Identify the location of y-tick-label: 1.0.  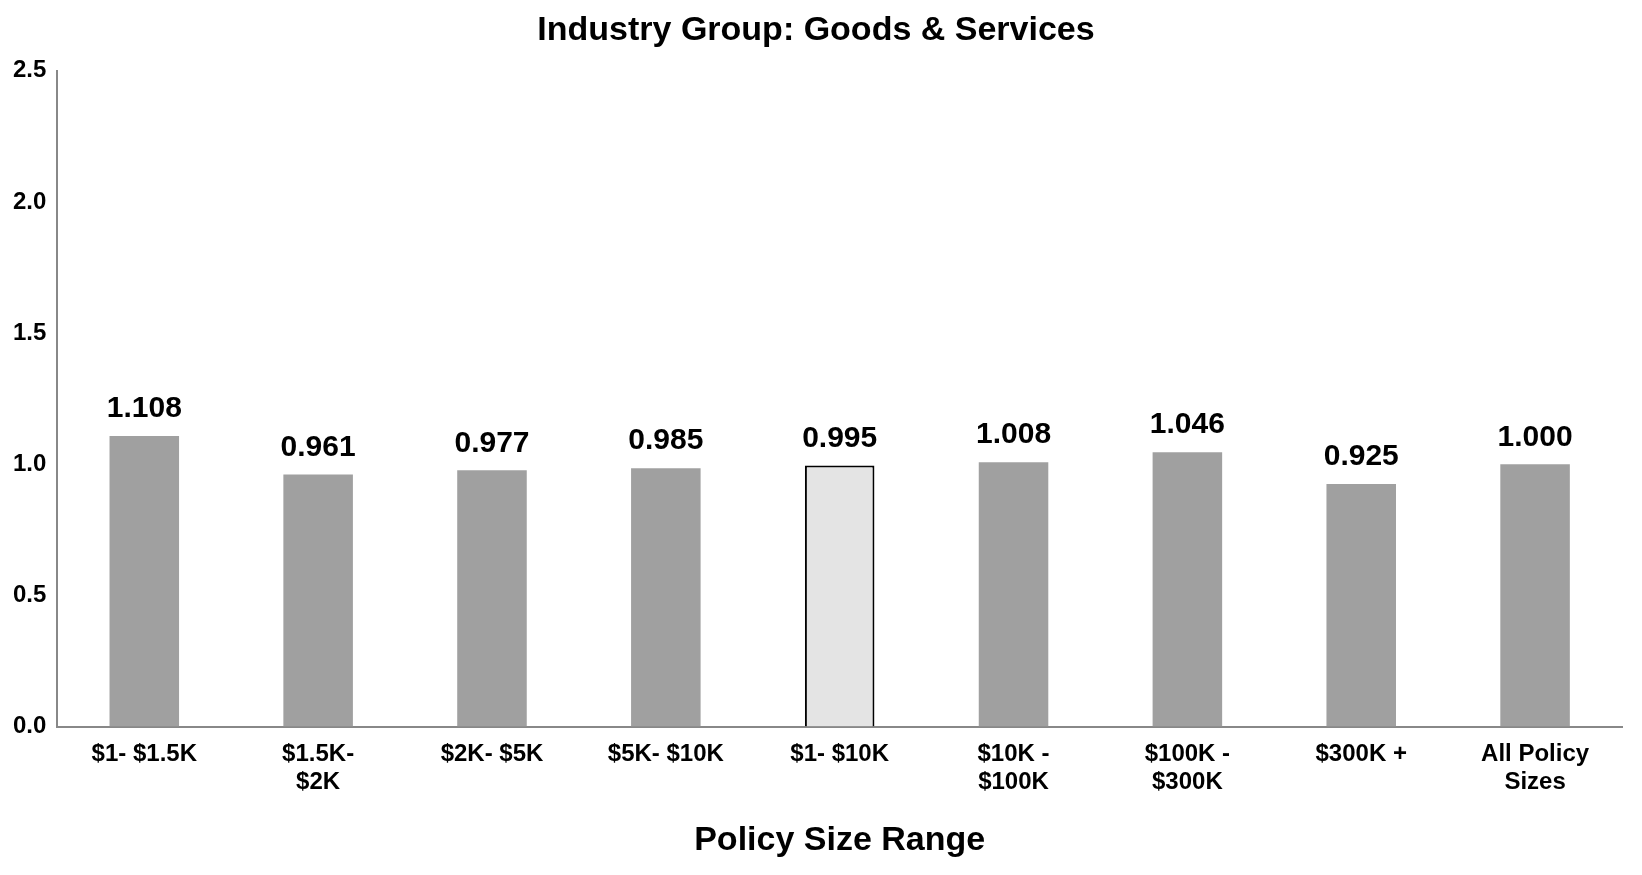
(29, 462).